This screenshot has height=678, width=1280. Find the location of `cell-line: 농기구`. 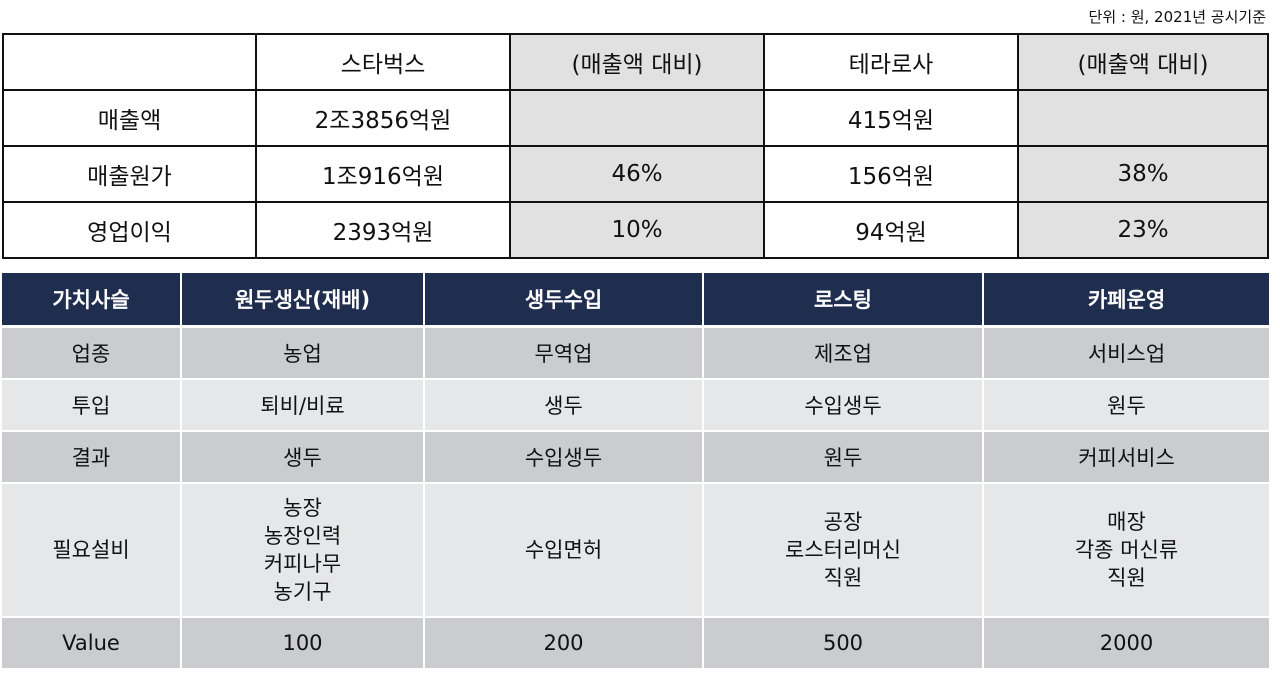

cell-line: 농기구 is located at coordinates (302, 592).